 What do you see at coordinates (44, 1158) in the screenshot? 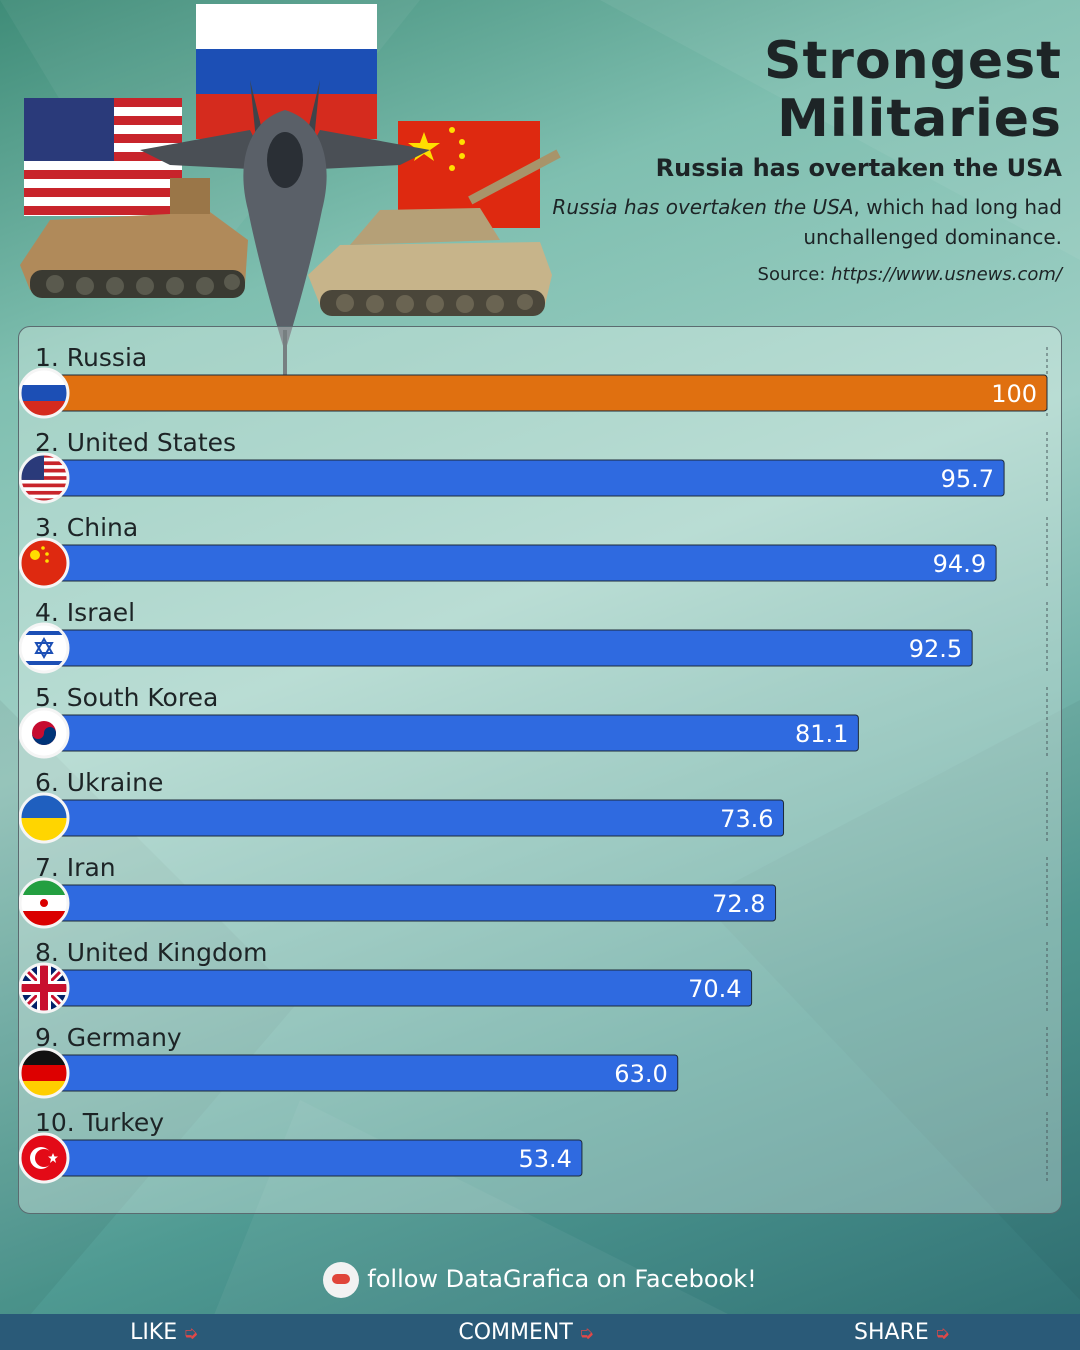
I see `turkey-flag-icon` at bounding box center [44, 1158].